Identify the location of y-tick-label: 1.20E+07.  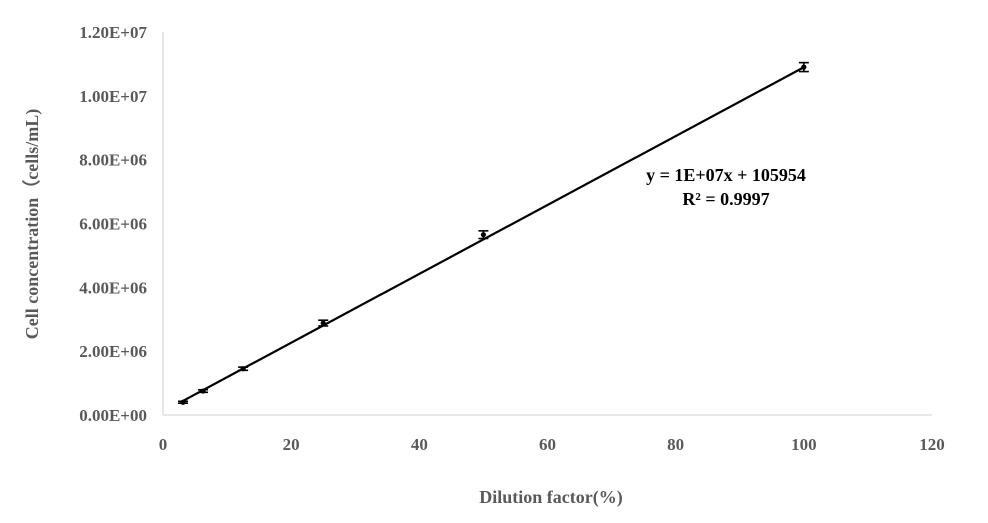
(113, 32).